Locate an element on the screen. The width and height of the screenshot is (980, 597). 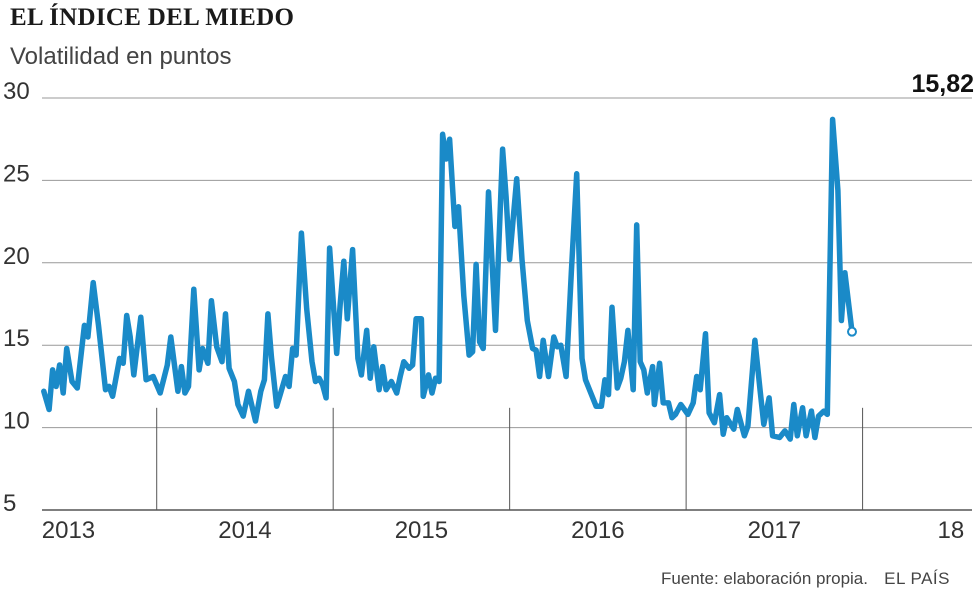
chart-title: EL ÍNDICE DEL MIEDO is located at coordinates (152, 17).